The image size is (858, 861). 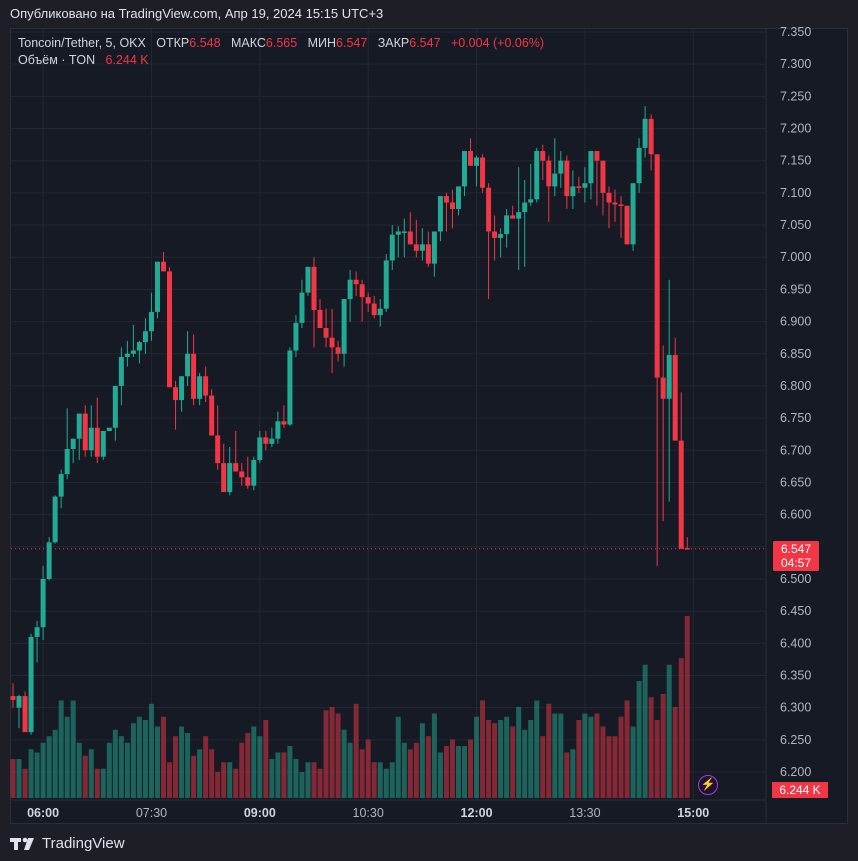 I want to click on tradingview-logo: TradingView, so click(x=67, y=843).